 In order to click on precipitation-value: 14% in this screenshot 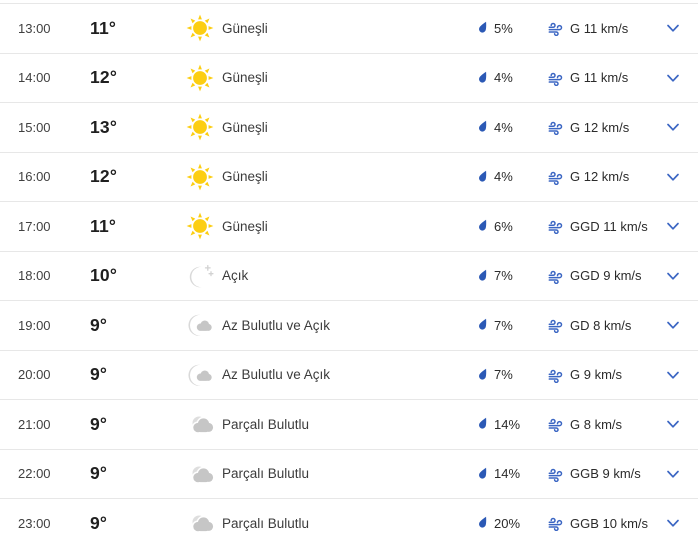, I will do `click(507, 424)`.